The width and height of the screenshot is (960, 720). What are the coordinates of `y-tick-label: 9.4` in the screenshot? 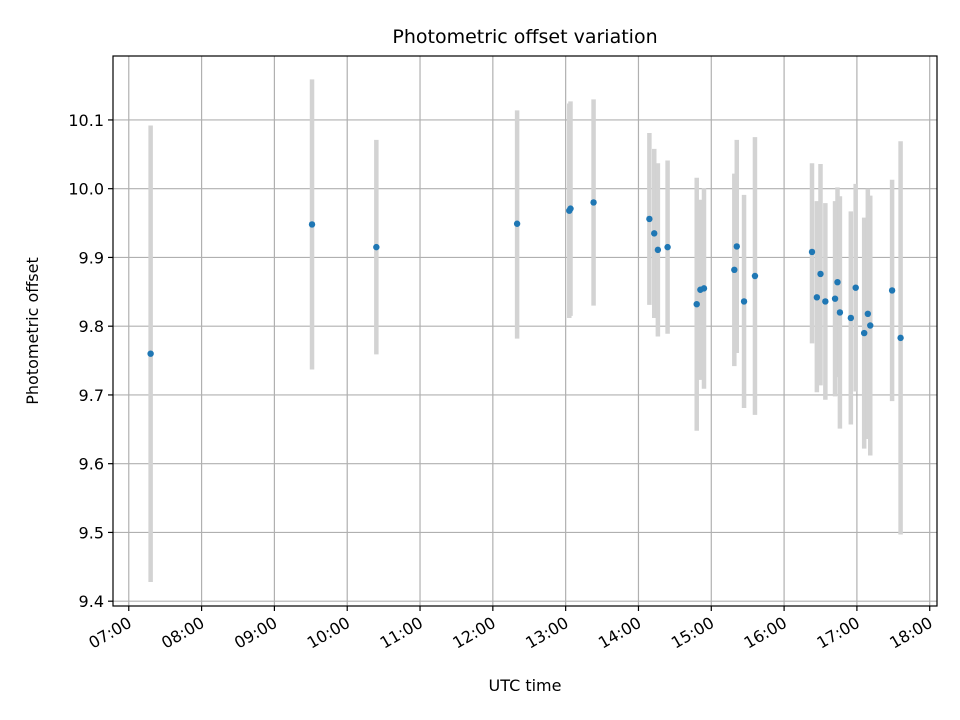 It's located at (91, 601).